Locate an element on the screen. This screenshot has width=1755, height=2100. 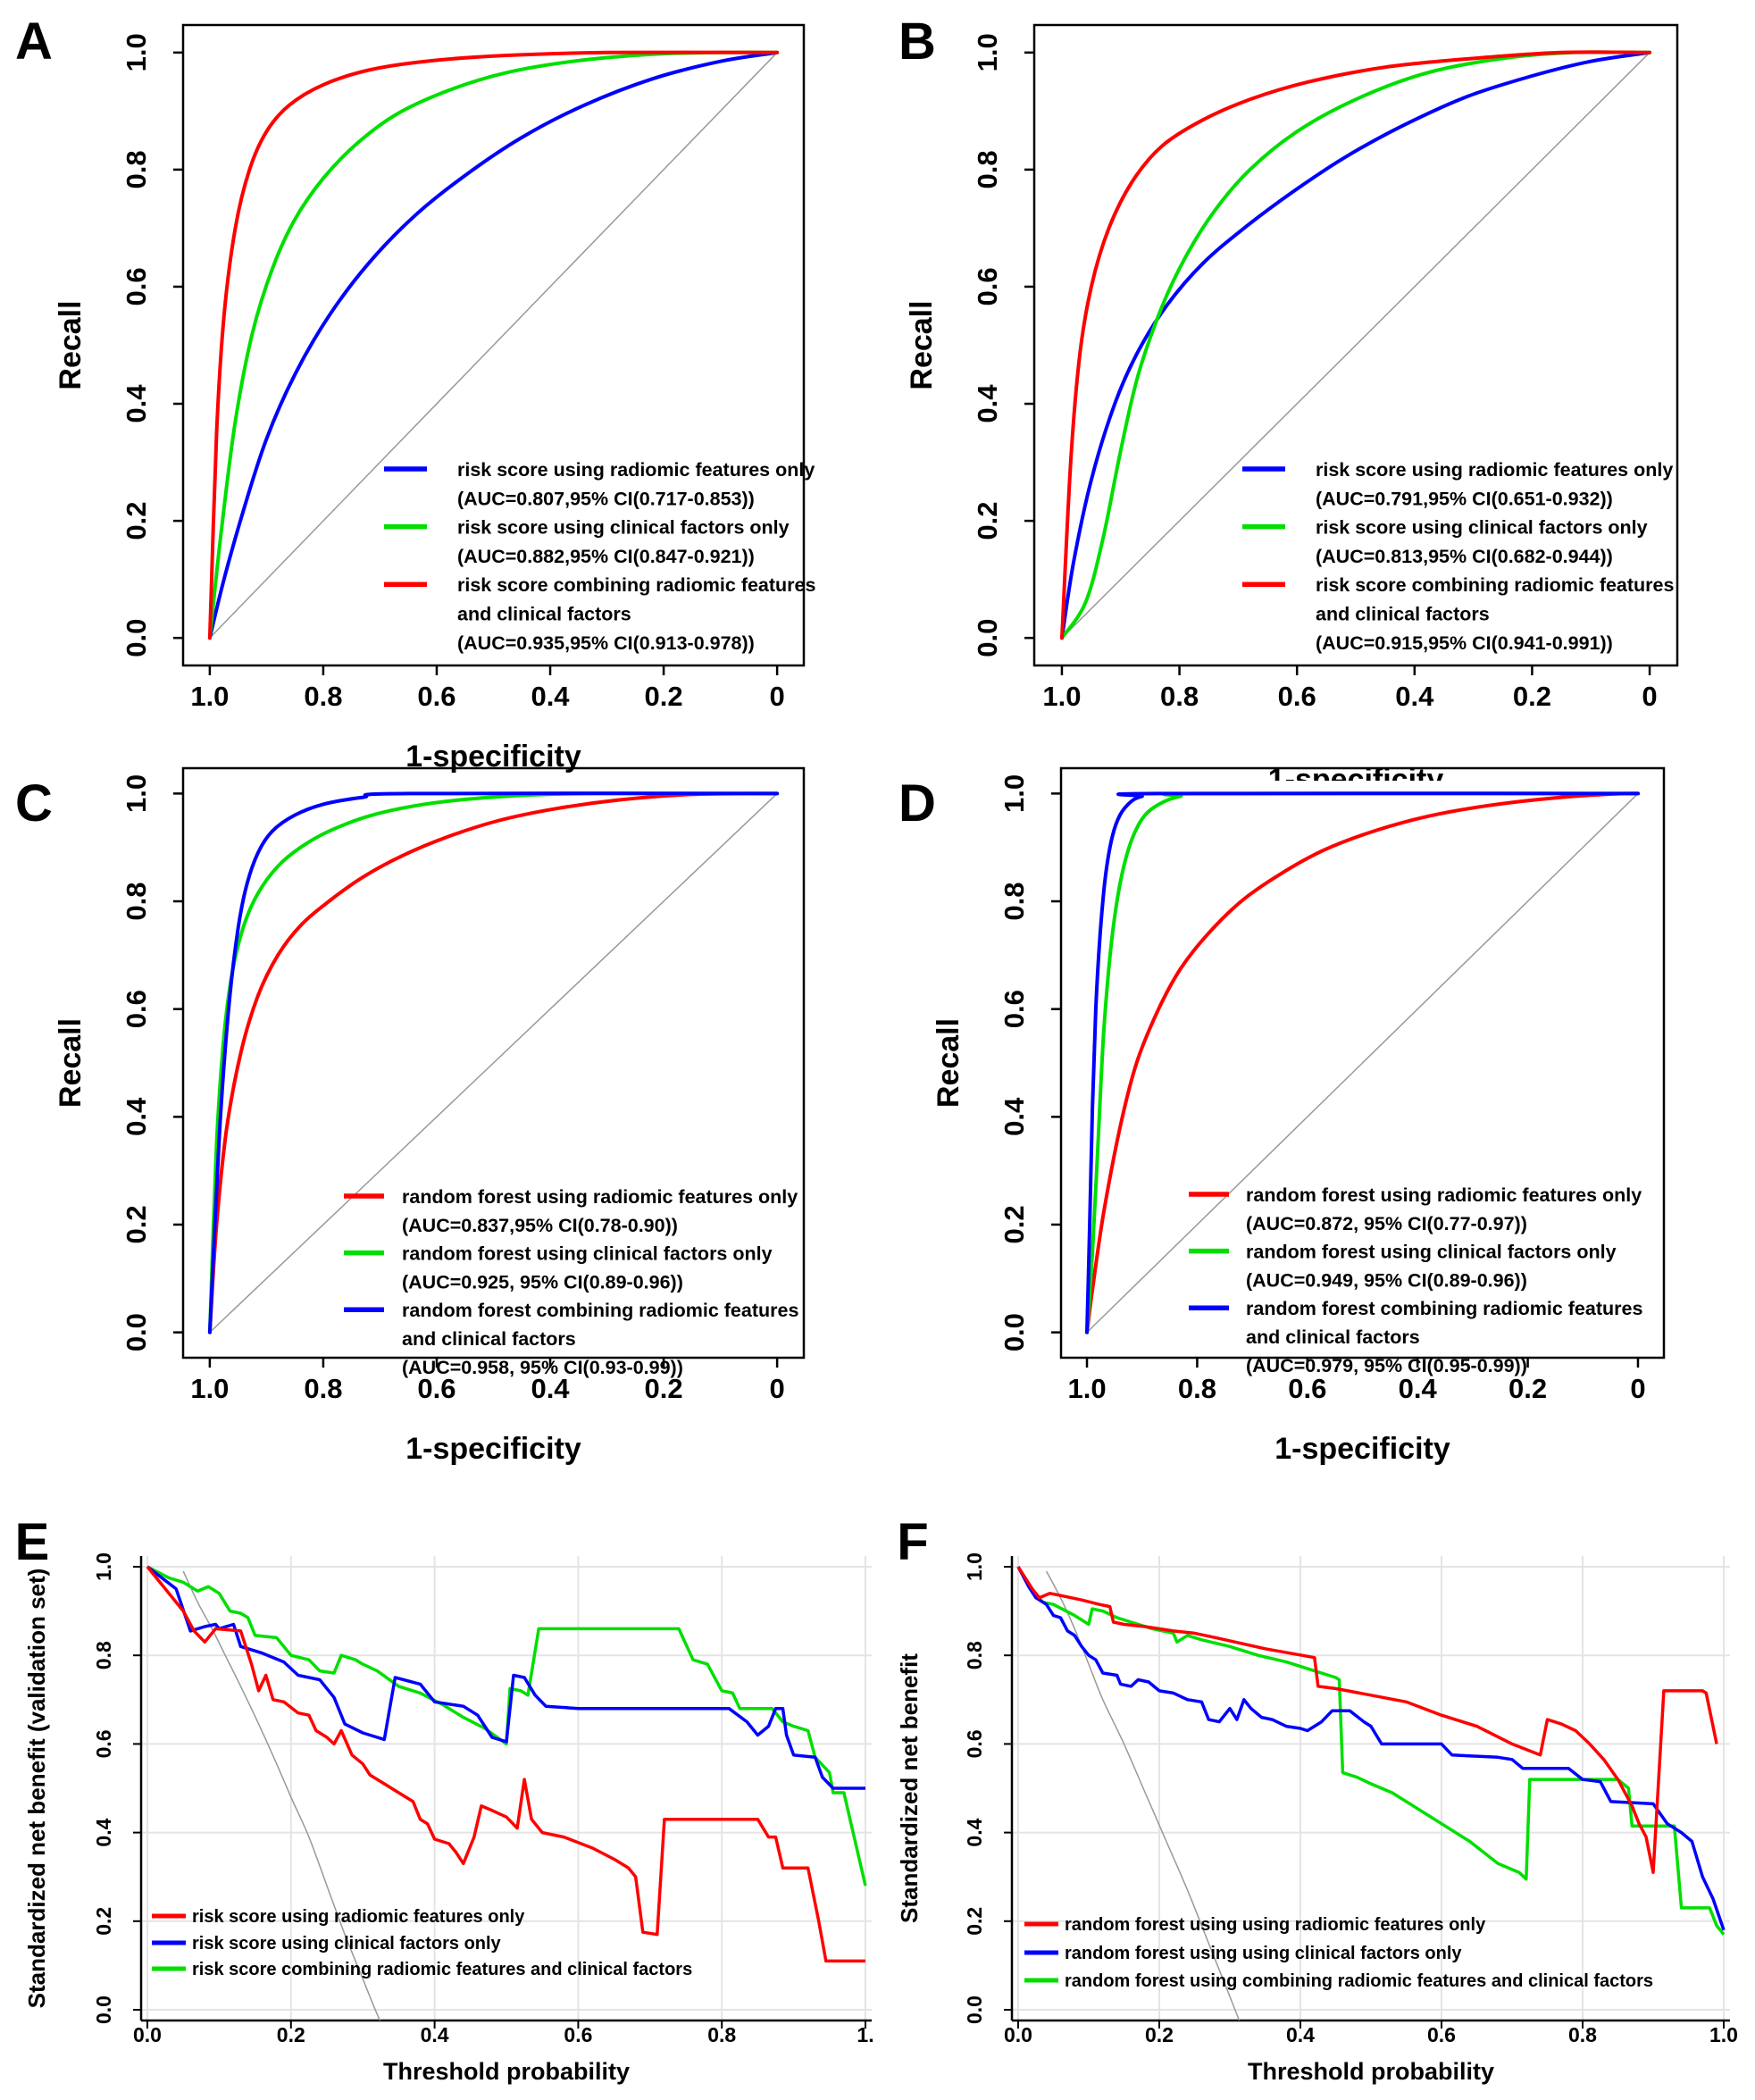
roc-curve-d is located at coordinates (1362, 1062).